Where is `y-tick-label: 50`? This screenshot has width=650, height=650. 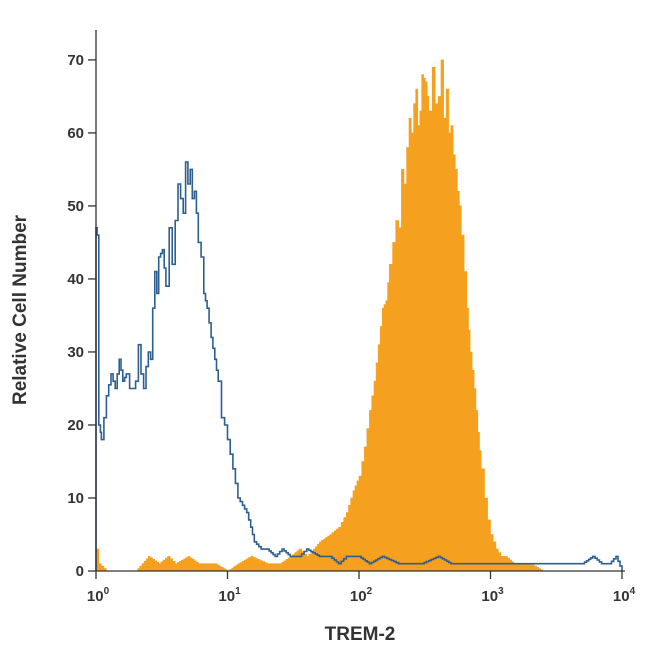
y-tick-label: 50 is located at coordinates (75, 206).